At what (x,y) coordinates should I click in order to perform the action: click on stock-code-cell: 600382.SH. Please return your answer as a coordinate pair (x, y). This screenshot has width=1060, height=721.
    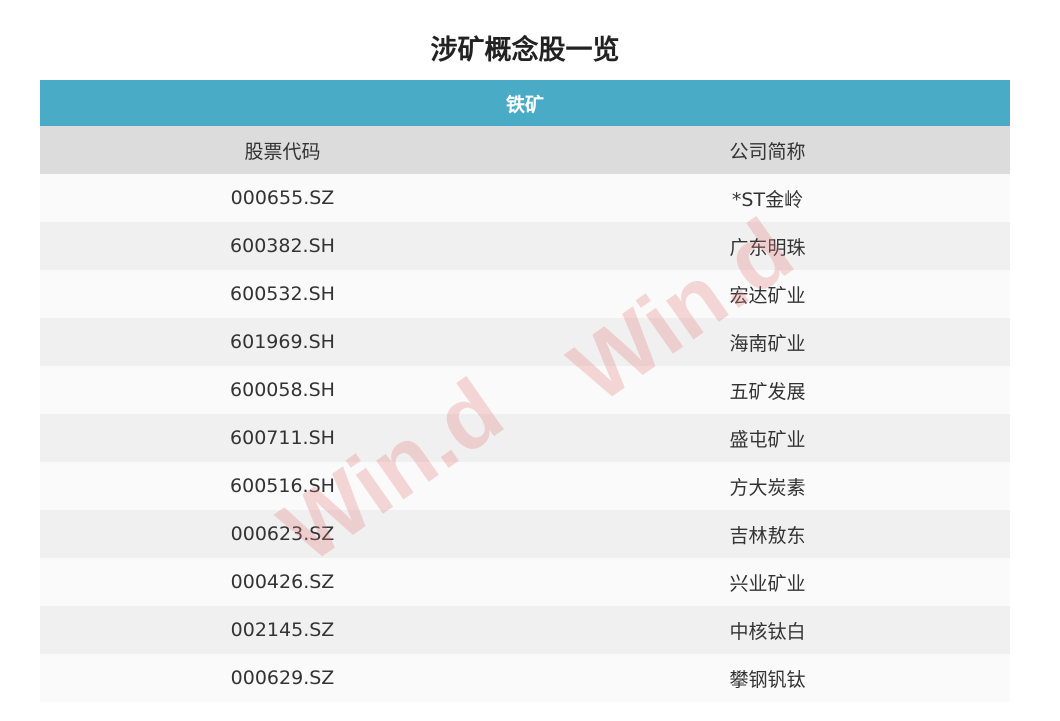
    Looking at the image, I should click on (282, 246).